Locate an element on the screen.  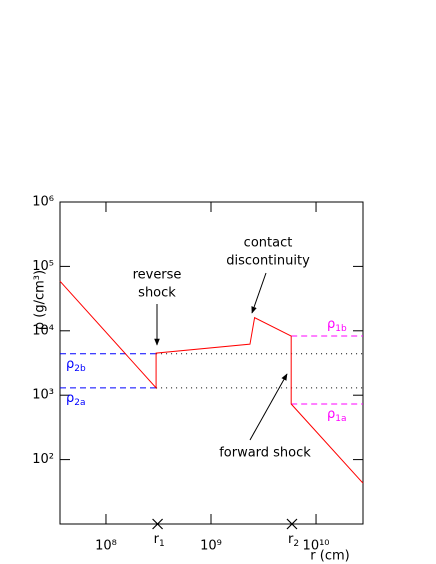
annotation: forward shock is located at coordinates (265, 453).